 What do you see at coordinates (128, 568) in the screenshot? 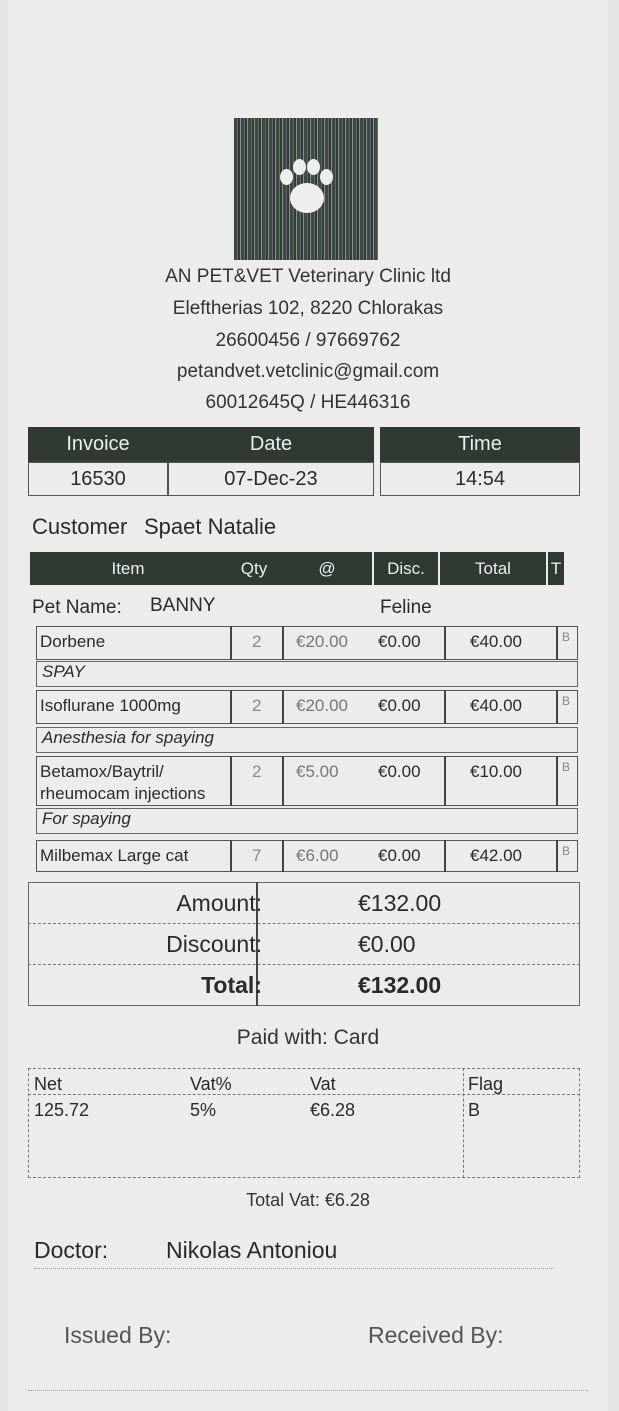
I see `col-item: Item` at bounding box center [128, 568].